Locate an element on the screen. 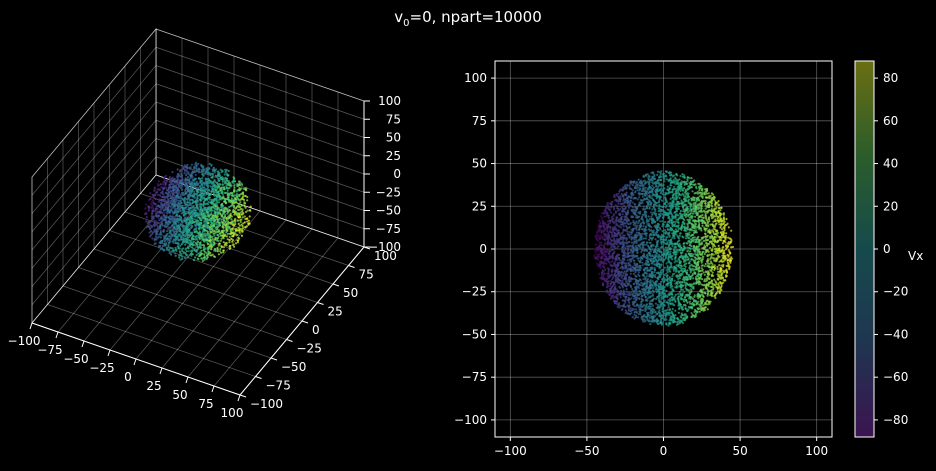 This screenshot has width=936, height=471. plot-3d-tick-x is located at coordinates (239, 398).